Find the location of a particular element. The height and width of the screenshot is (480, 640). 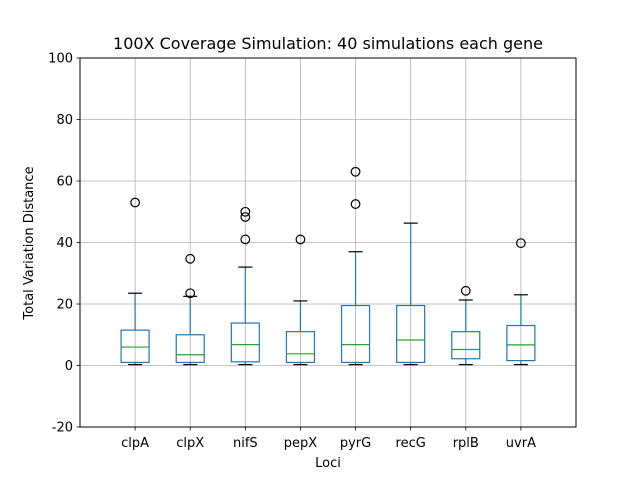

y-tick-label: 60 is located at coordinates (64, 182).